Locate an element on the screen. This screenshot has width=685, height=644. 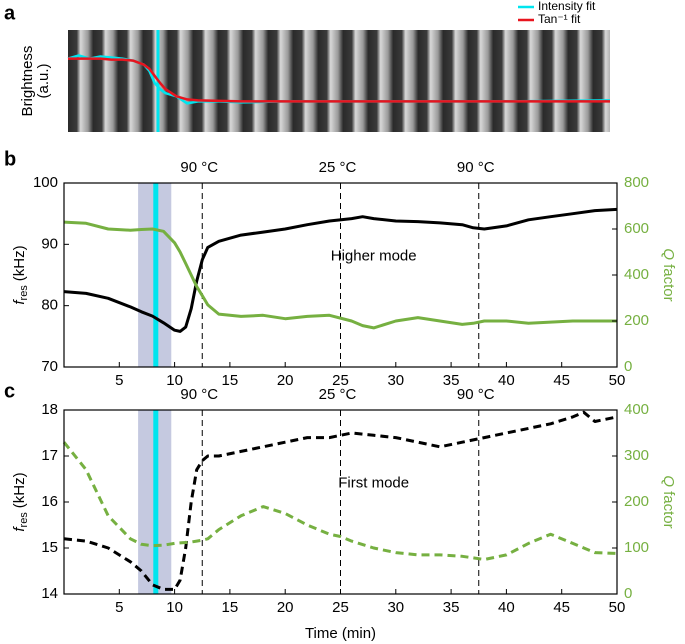
y-tick-label: 16 is located at coordinates (49, 501).